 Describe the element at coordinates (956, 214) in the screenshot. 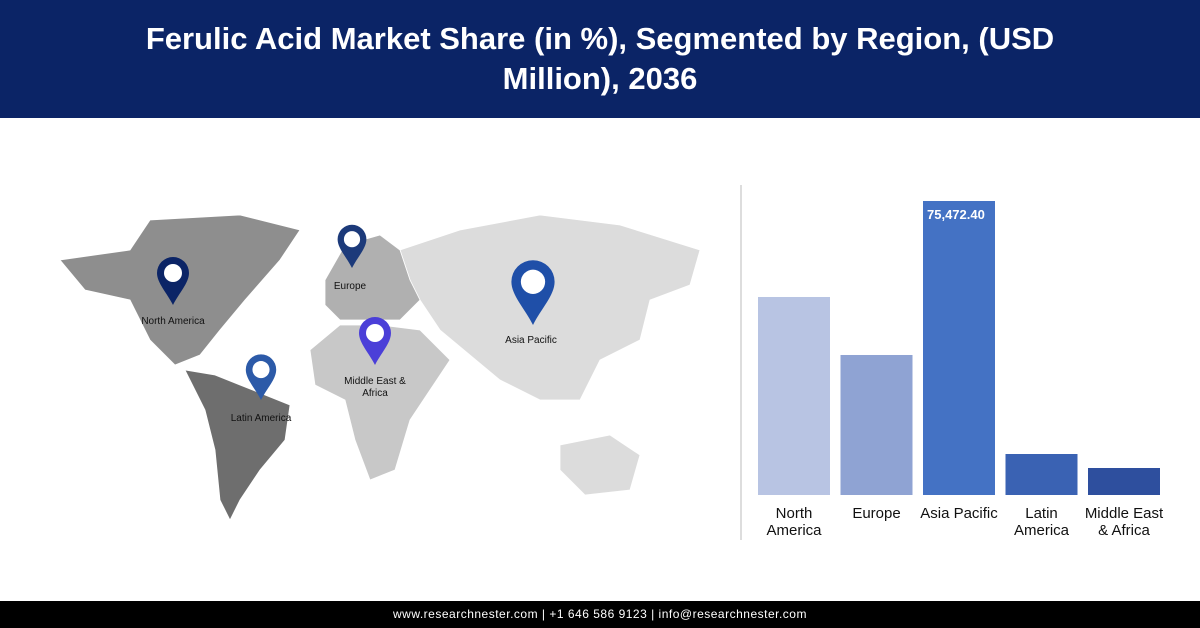

I see `value-label: 75,472.40` at that location.